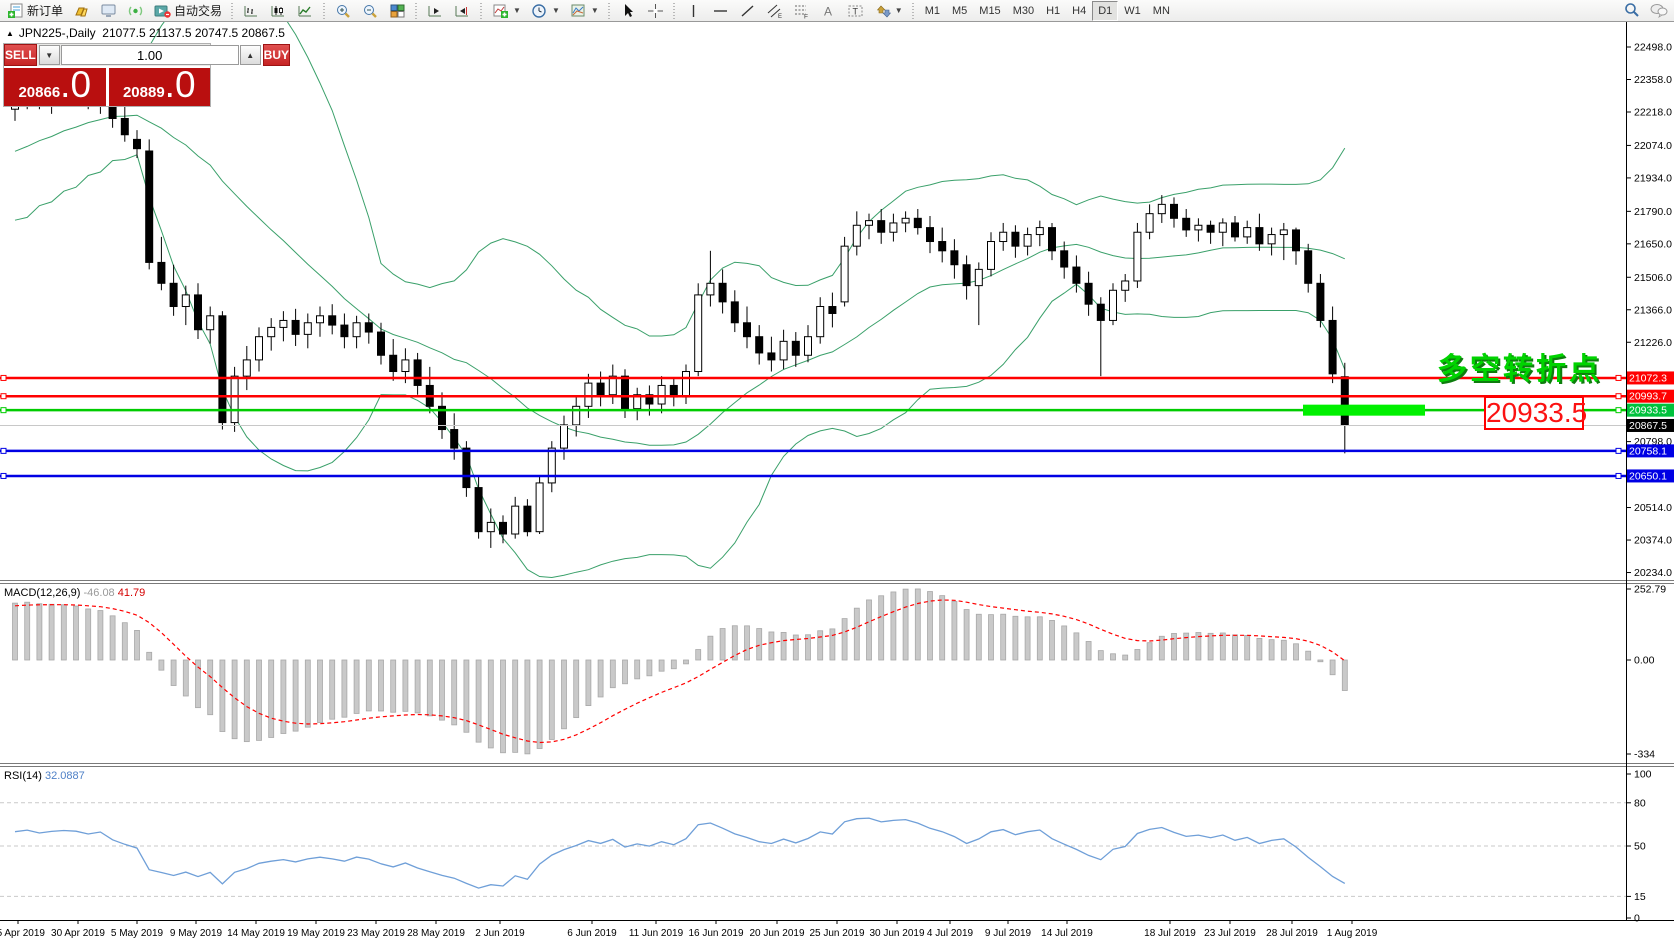 The width and height of the screenshot is (1674, 947). I want to click on new-order-button: 新订单, so click(35, 11).